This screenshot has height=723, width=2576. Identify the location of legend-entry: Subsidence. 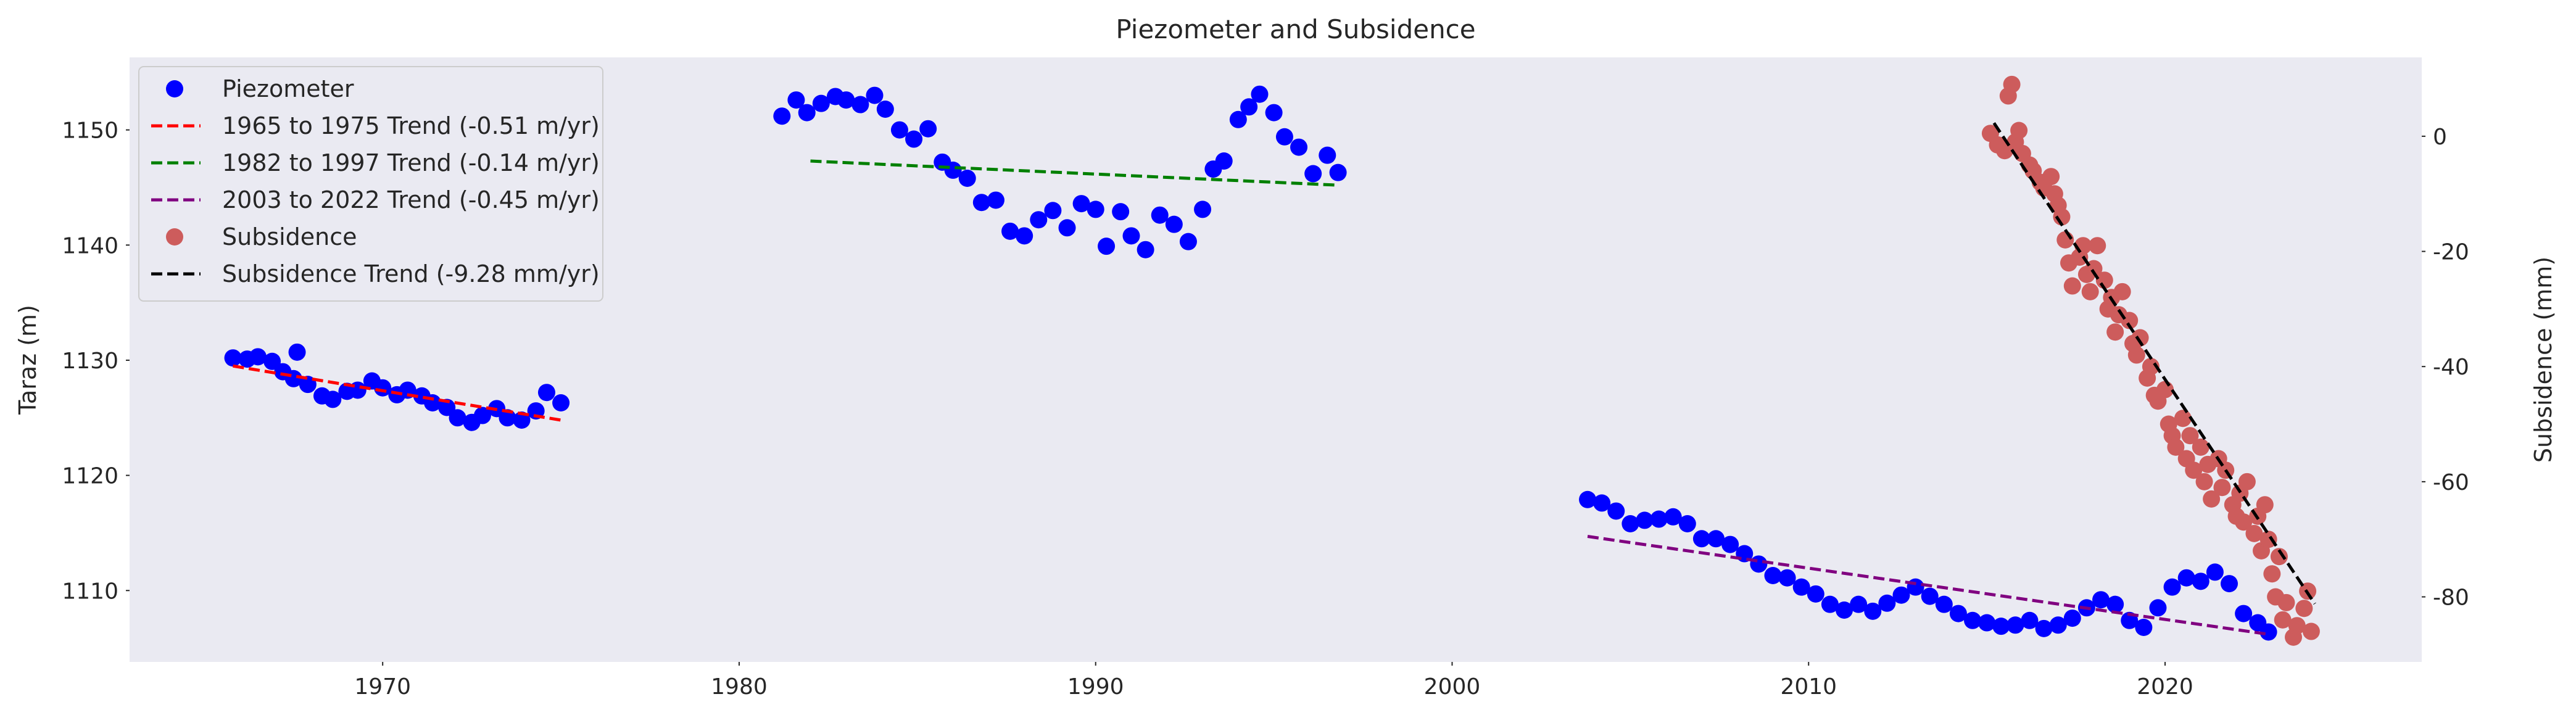
(261, 236).